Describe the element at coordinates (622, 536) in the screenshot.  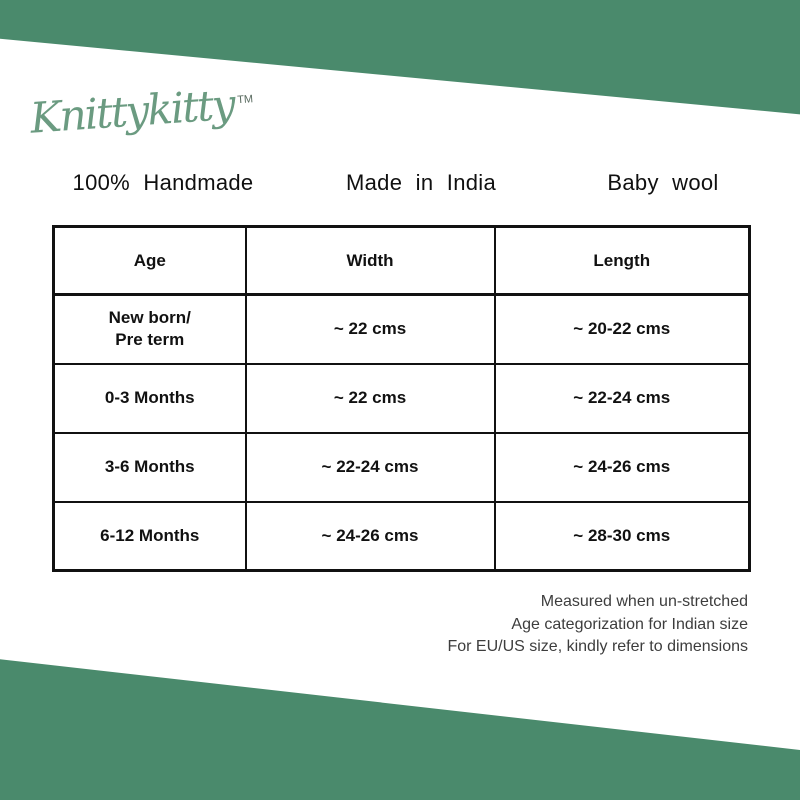
I see `cell-length-6-12: ~ 28-30 cms` at that location.